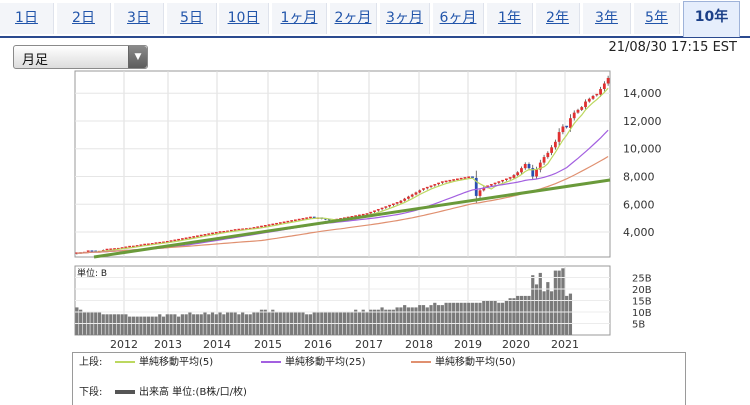 The width and height of the screenshot is (750, 405). Describe the element at coordinates (711, 19) in the screenshot. I see `tab-14: 10年` at that location.